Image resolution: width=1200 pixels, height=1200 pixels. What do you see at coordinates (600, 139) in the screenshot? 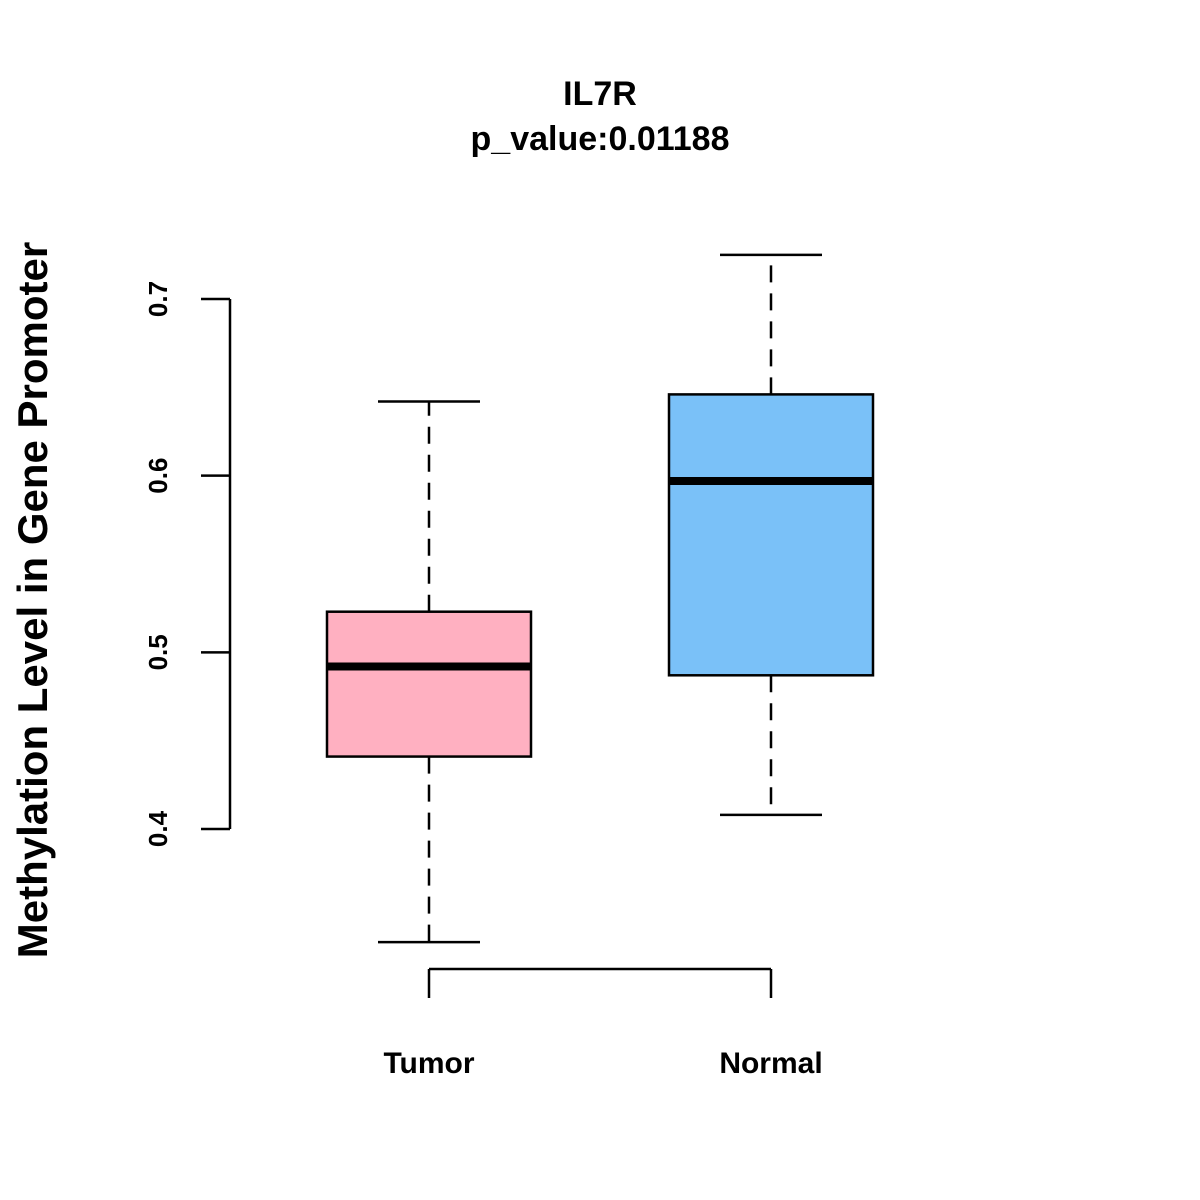
I see `chart-subtitle: p_value:0.01188` at bounding box center [600, 139].